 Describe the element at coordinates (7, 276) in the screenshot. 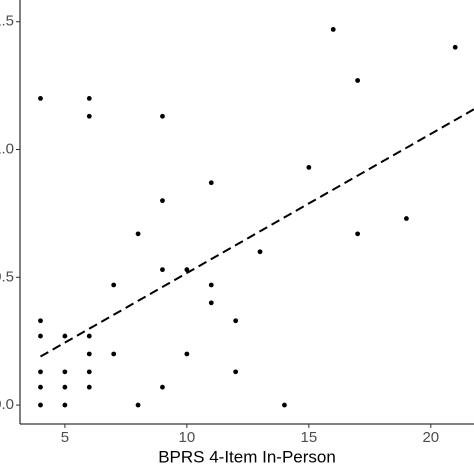

I see `y-tick-label: 0.5` at that location.